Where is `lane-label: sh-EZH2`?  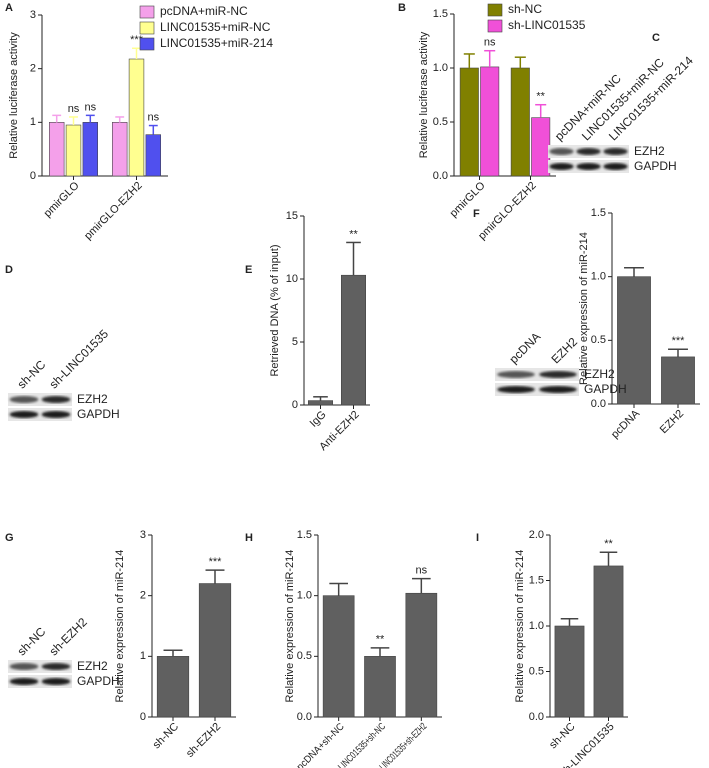
lane-label: sh-EZH2 is located at coordinates (68, 637).